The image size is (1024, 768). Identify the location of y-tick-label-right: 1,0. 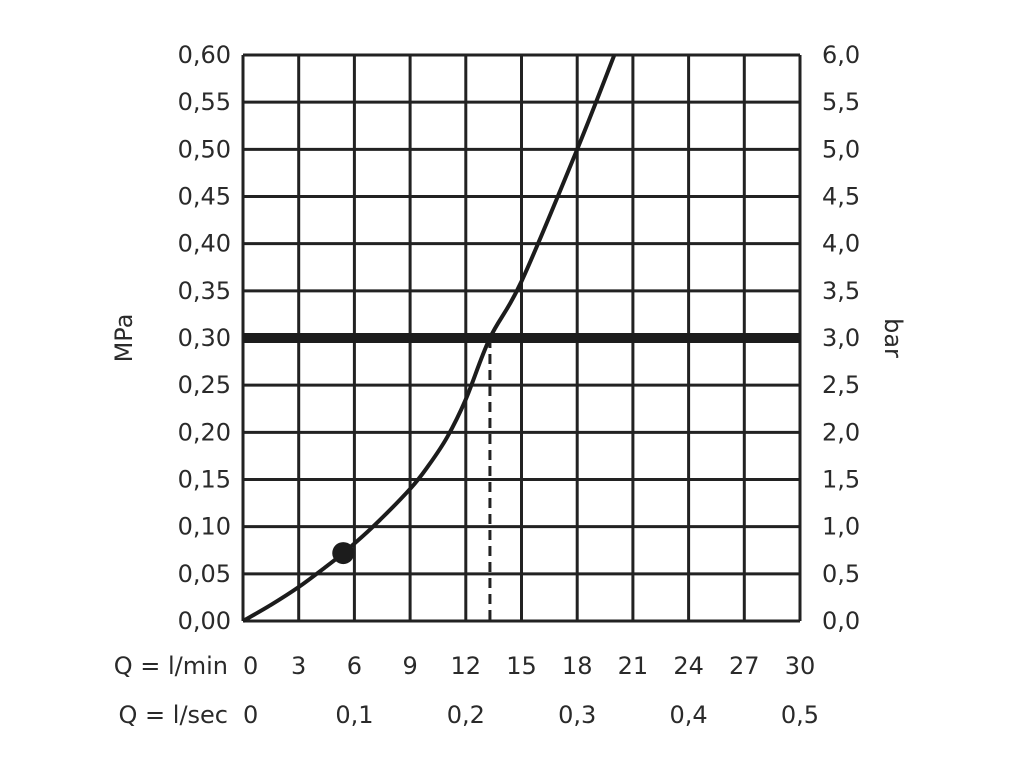
(841, 527).